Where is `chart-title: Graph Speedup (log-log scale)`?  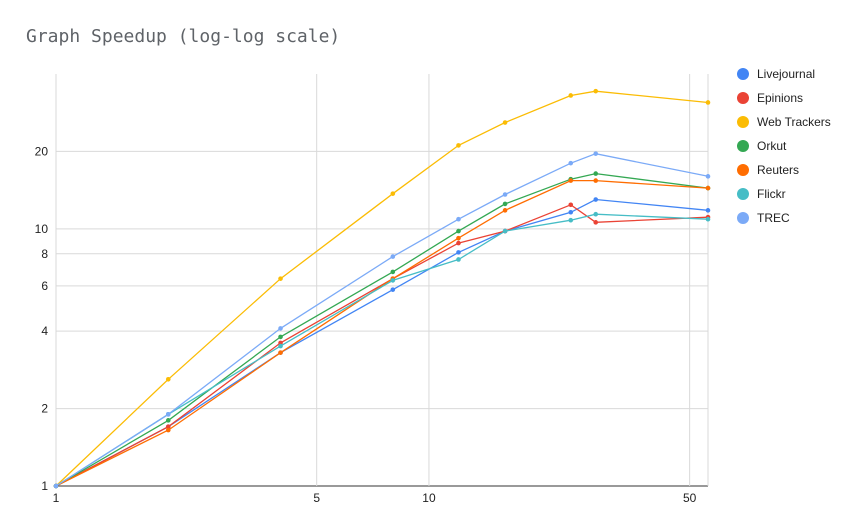 chart-title: Graph Speedup (log-log scale) is located at coordinates (183, 36).